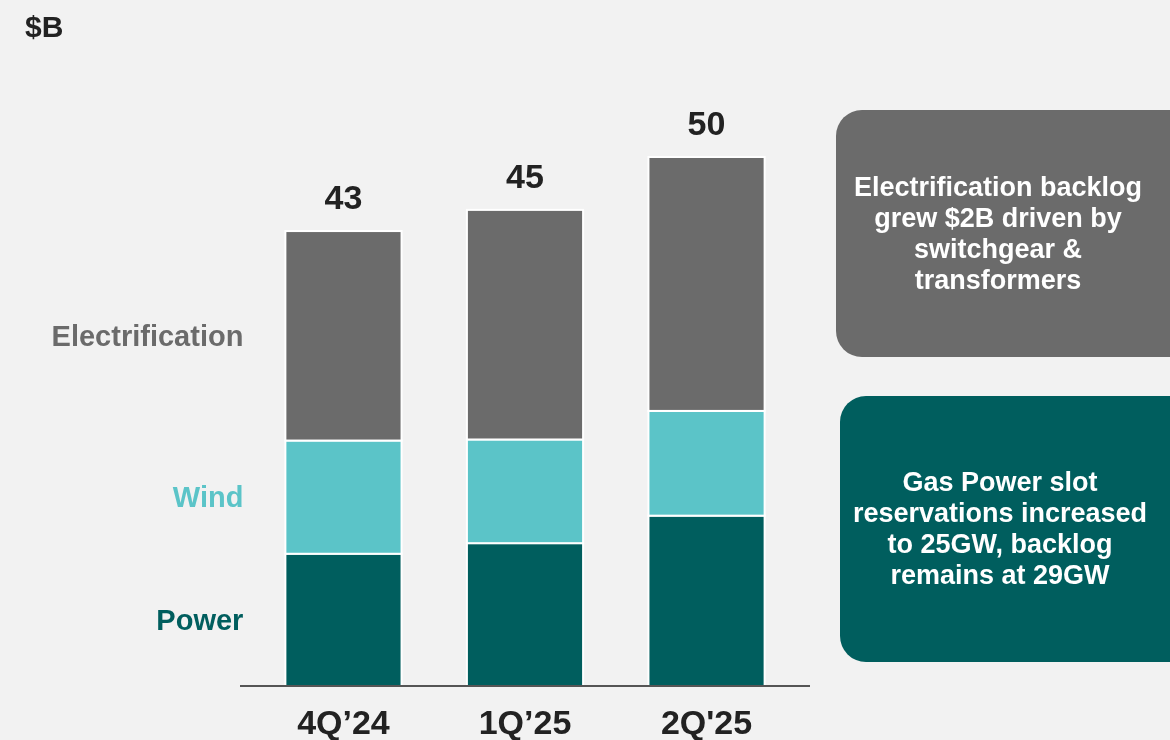 This screenshot has width=1170, height=740. Describe the element at coordinates (1003, 233) in the screenshot. I see `text: Electrification backlog grew $2B driven by switchgear & transformers` at that location.